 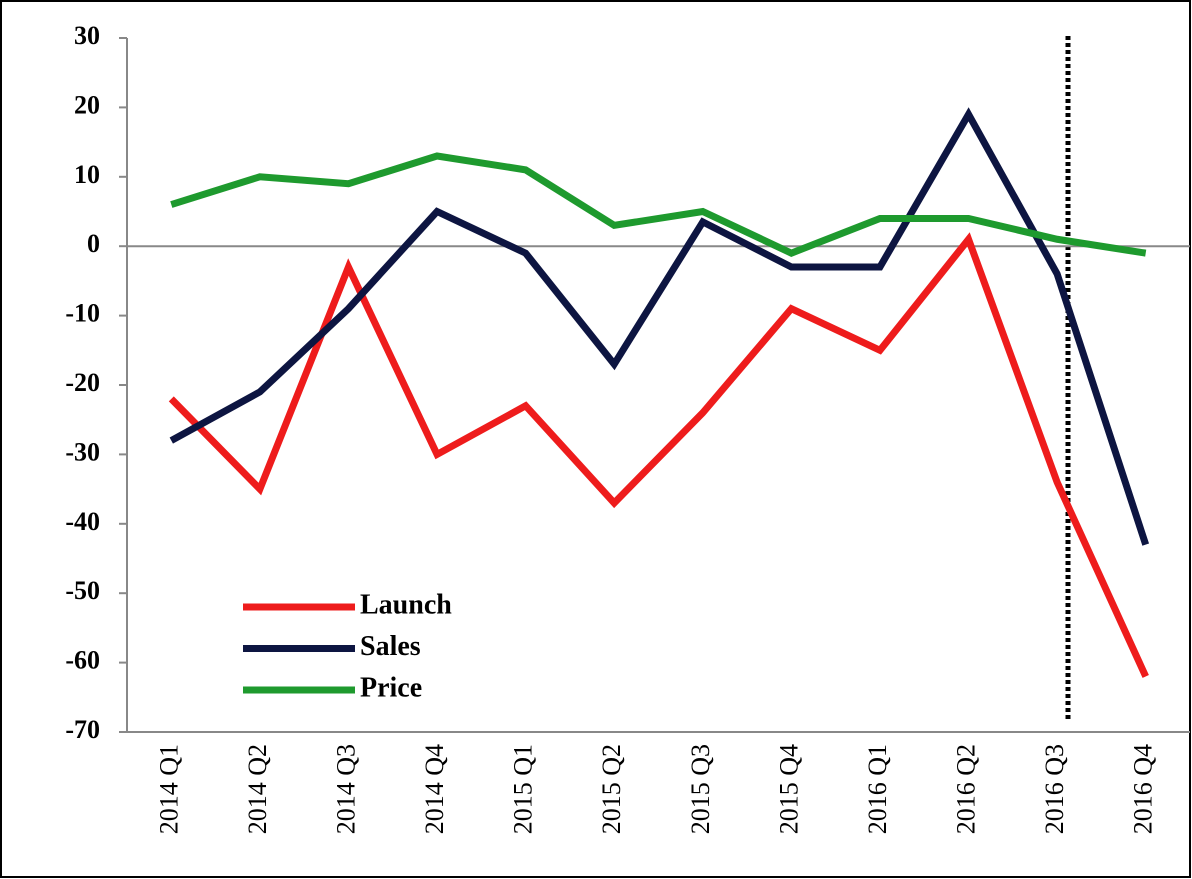 I want to click on legend-label: Launch, so click(x=406, y=604).